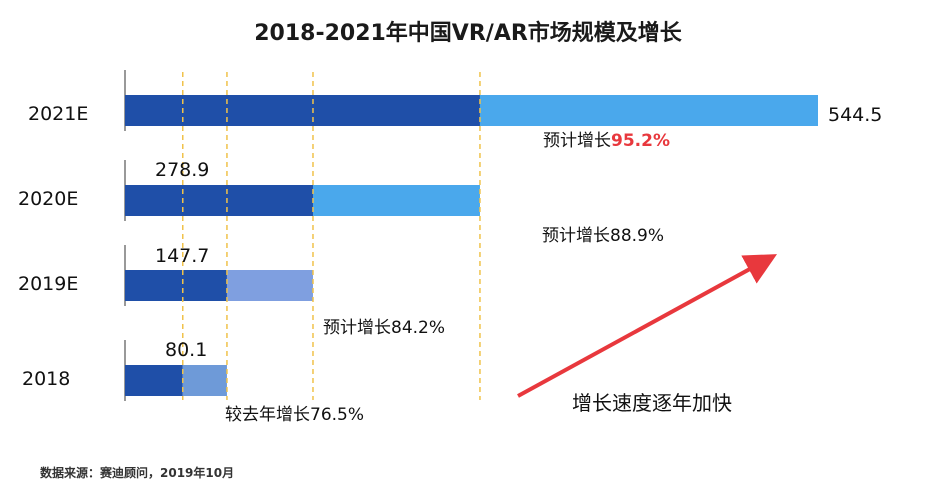  What do you see at coordinates (182, 170) in the screenshot?
I see `value-label: 278.9` at bounding box center [182, 170].